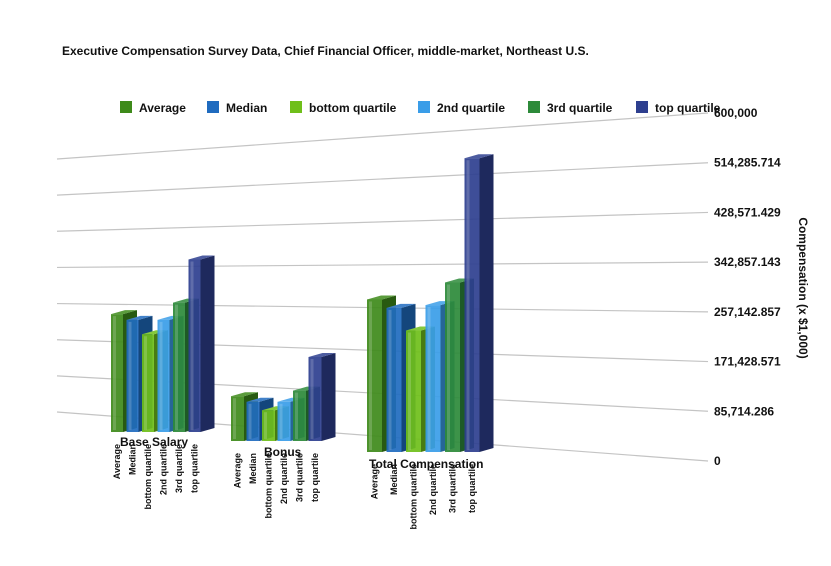  I want to click on y-tick-label: 0, so click(717, 461).